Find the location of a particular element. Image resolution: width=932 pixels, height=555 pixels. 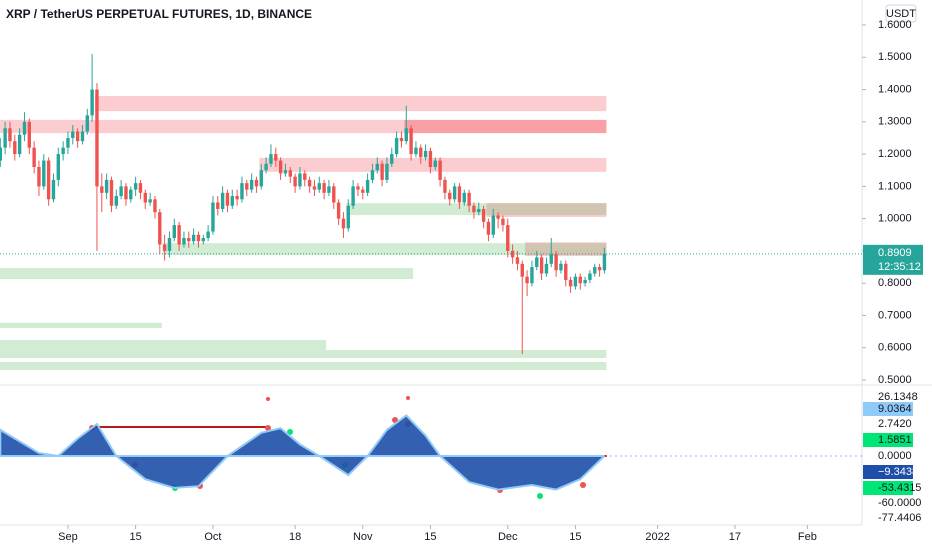

y-tick-label: 1.3000 is located at coordinates (895, 122).